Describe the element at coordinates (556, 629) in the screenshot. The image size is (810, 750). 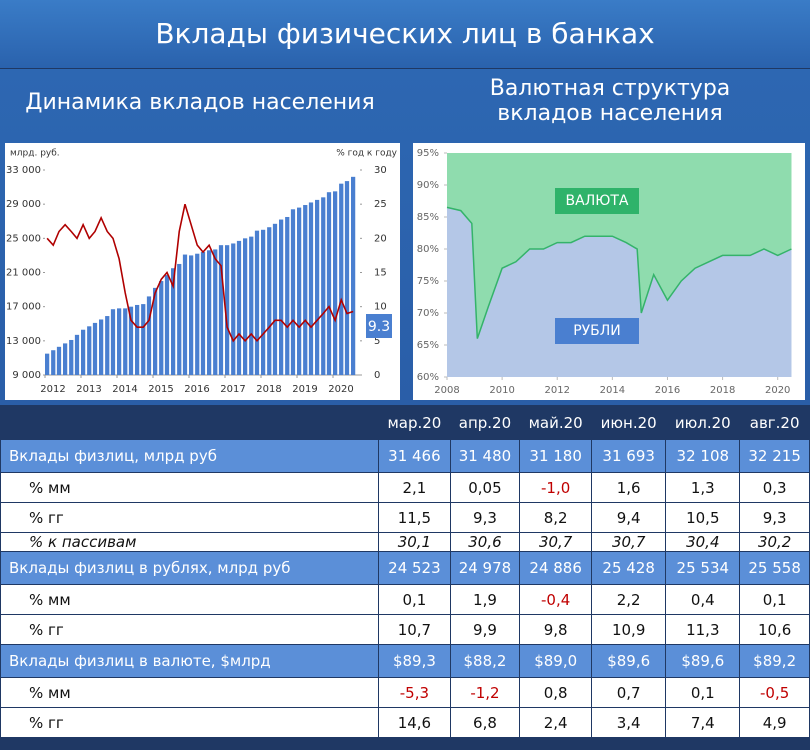
I see `cell: 9,8` at that location.